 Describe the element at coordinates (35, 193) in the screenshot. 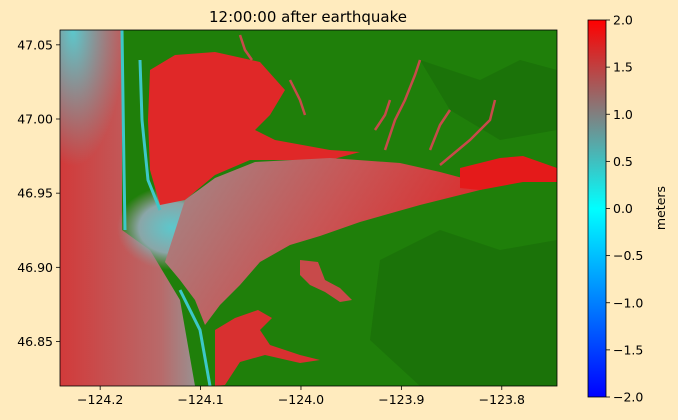

I see `y-tick-label: 46.95` at that location.